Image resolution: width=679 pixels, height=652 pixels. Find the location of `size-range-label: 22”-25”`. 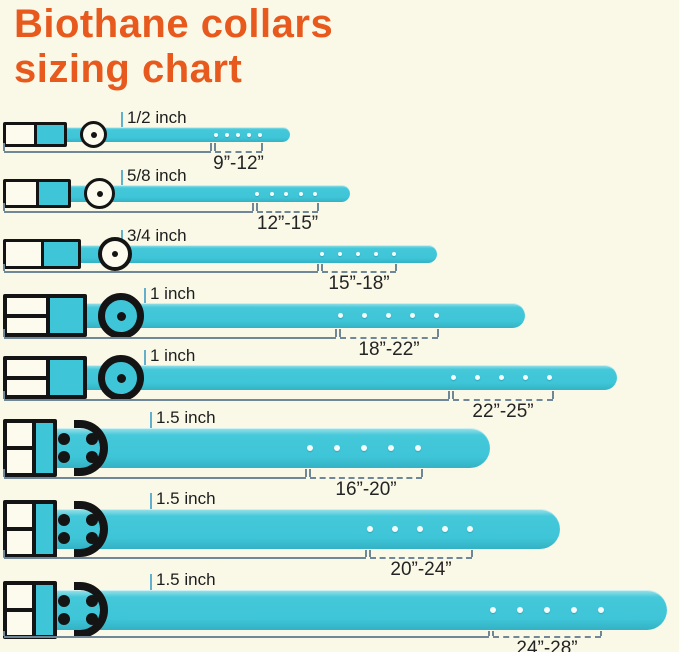

size-range-label: 22”-25” is located at coordinates (503, 411).